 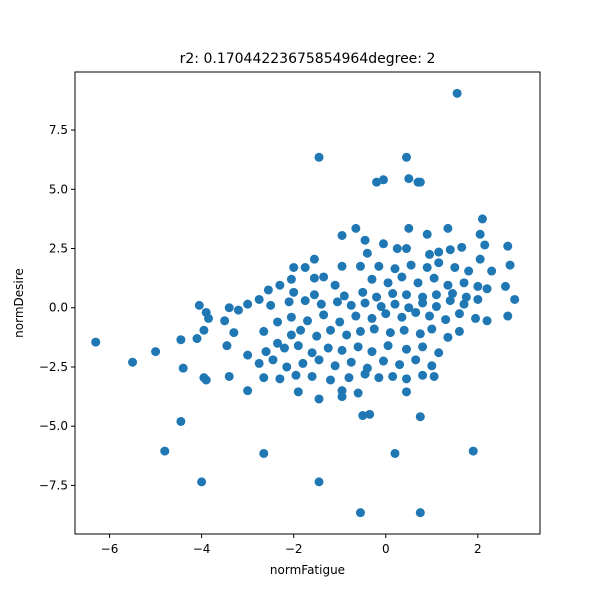 I want to click on x-axis-ticks: −6 −4 −2 0 2, so click(x=291, y=545).